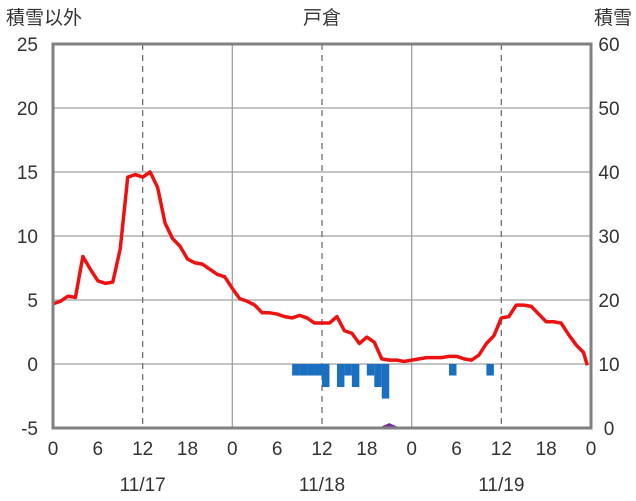  Describe the element at coordinates (322, 18) in the screenshot. I see `chart-title: 戸倉` at that location.